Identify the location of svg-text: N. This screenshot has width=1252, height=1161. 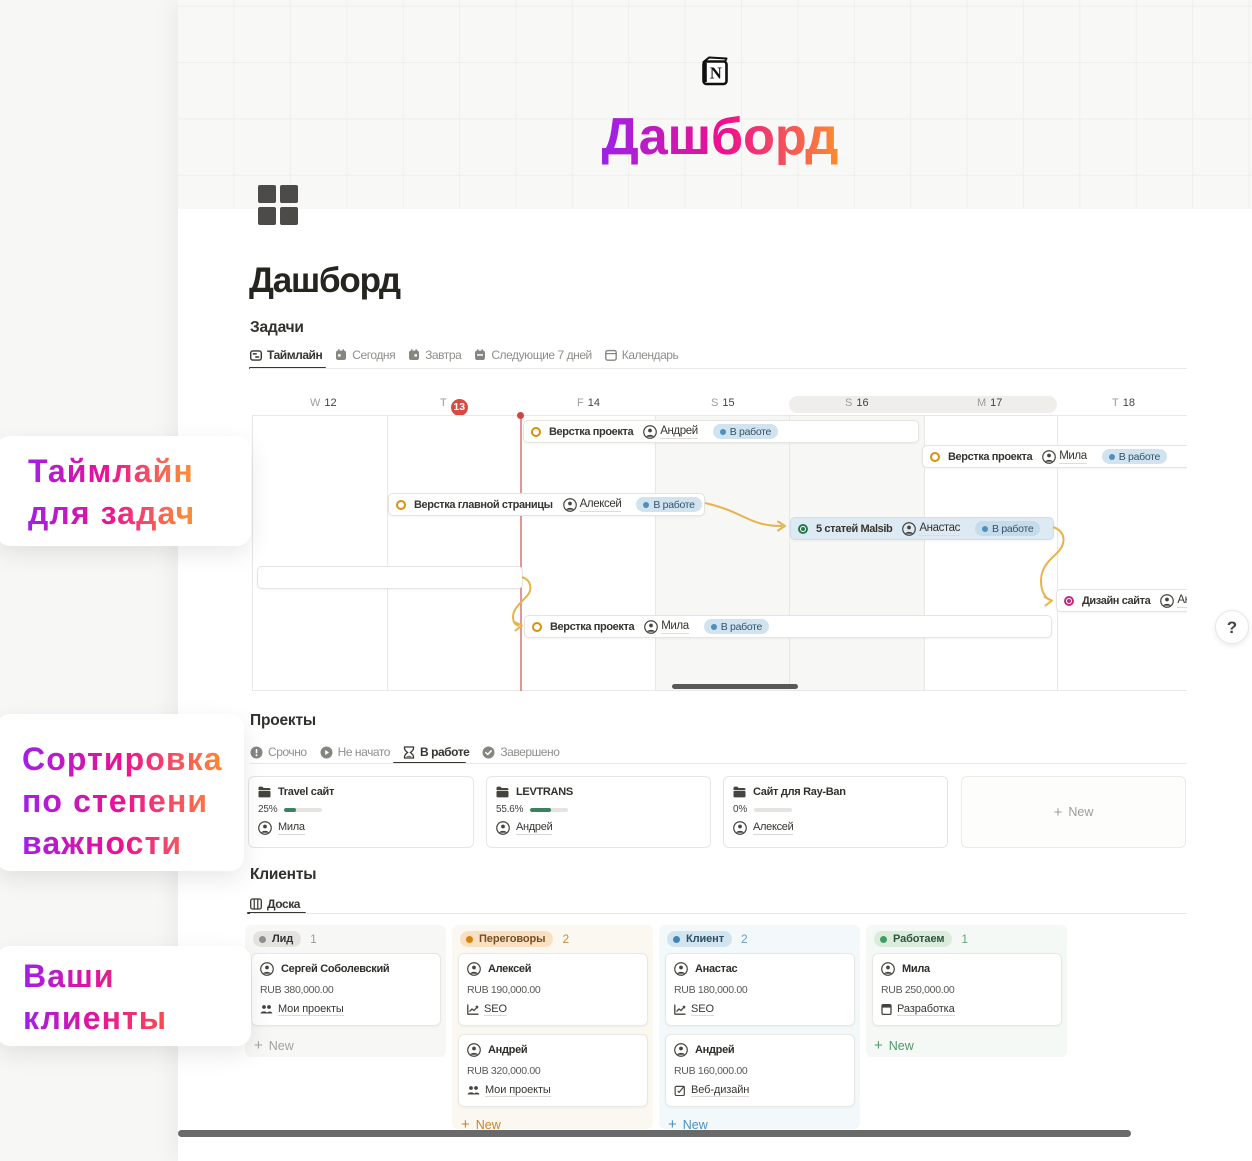
(716, 73).